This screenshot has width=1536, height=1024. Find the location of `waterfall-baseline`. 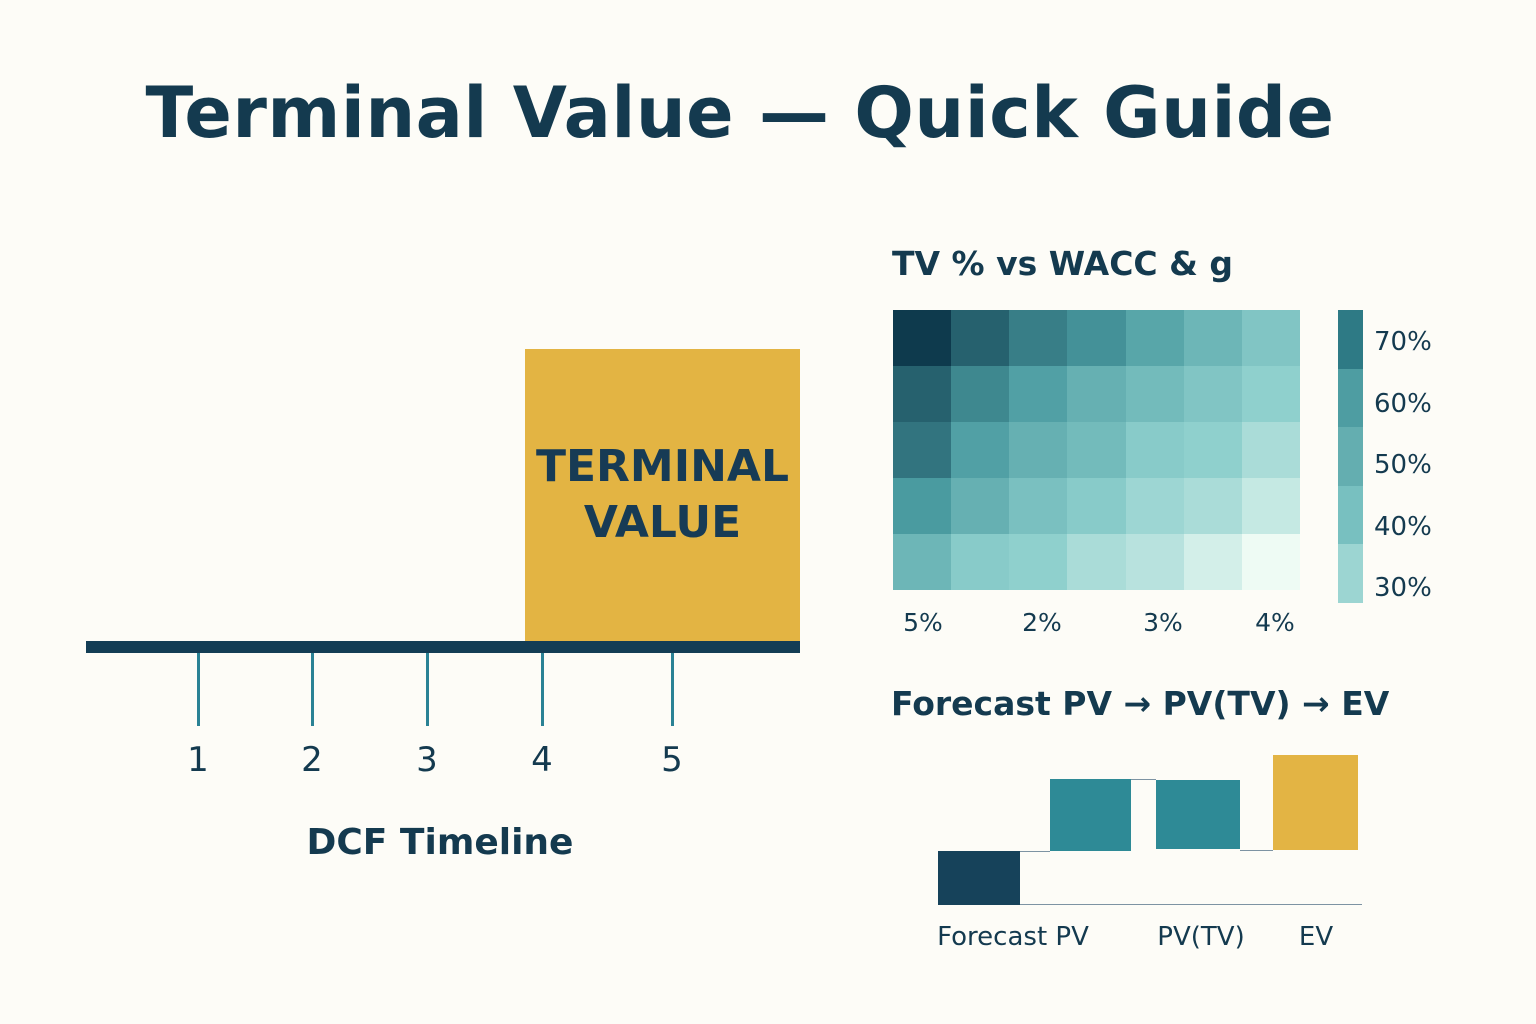

waterfall-baseline is located at coordinates (1150, 904).